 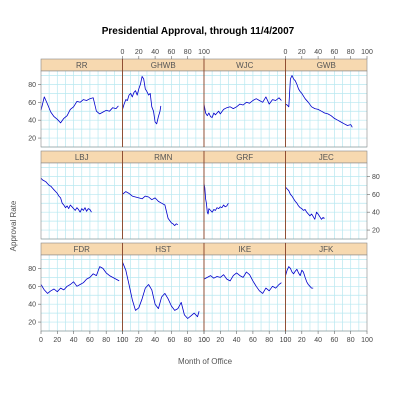 I want to click on panel-title: GRF, so click(x=244, y=157).